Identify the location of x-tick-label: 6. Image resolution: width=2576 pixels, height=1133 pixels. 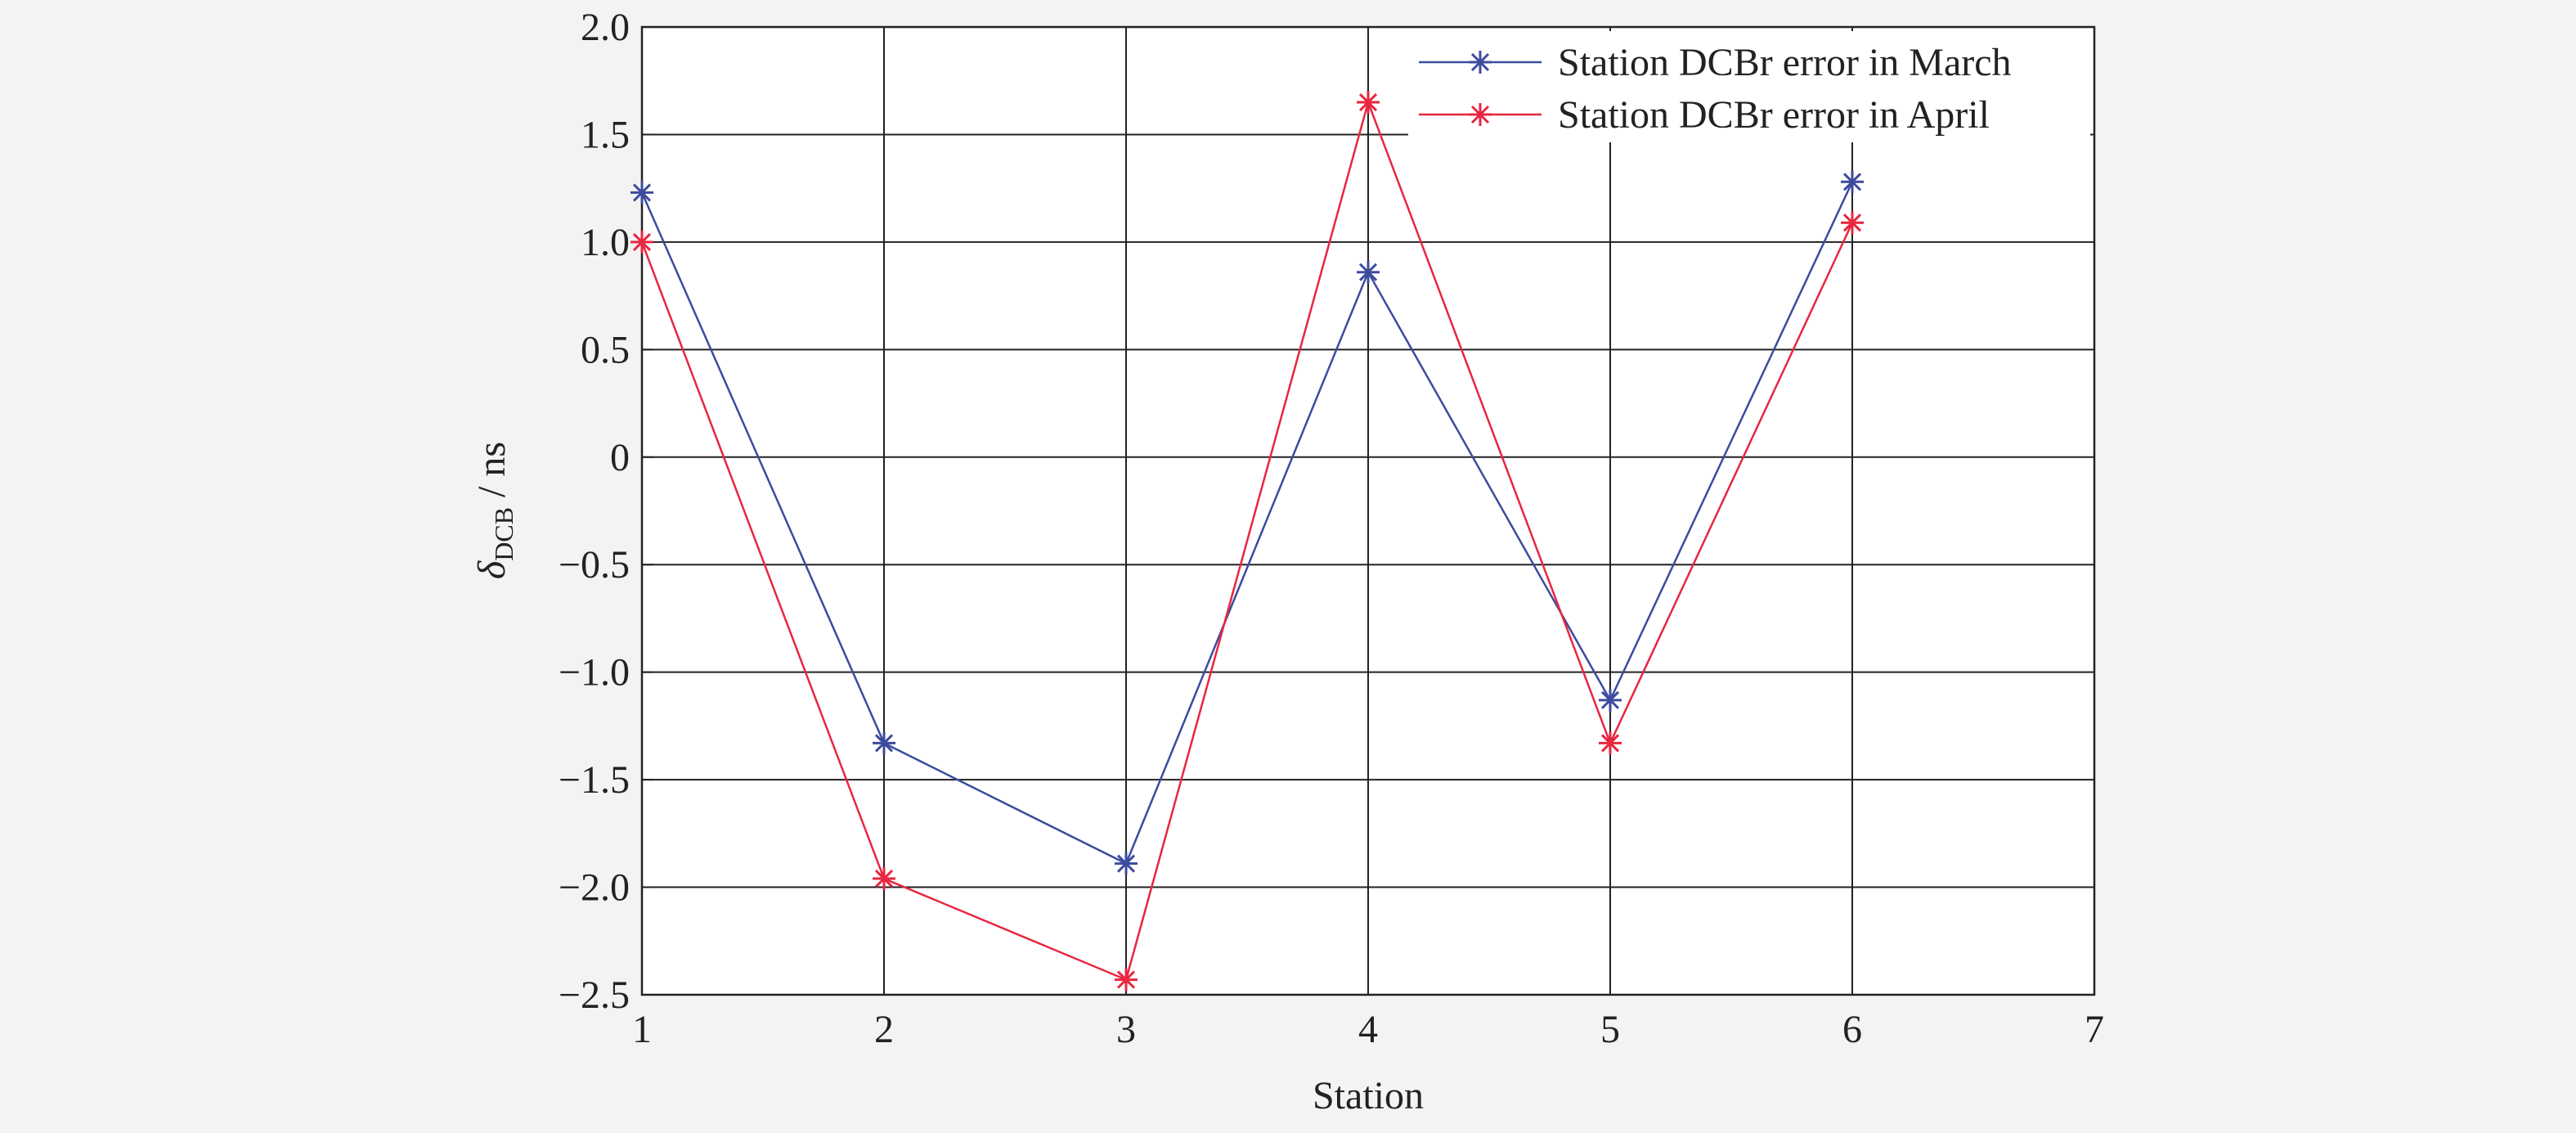
(1852, 1029).